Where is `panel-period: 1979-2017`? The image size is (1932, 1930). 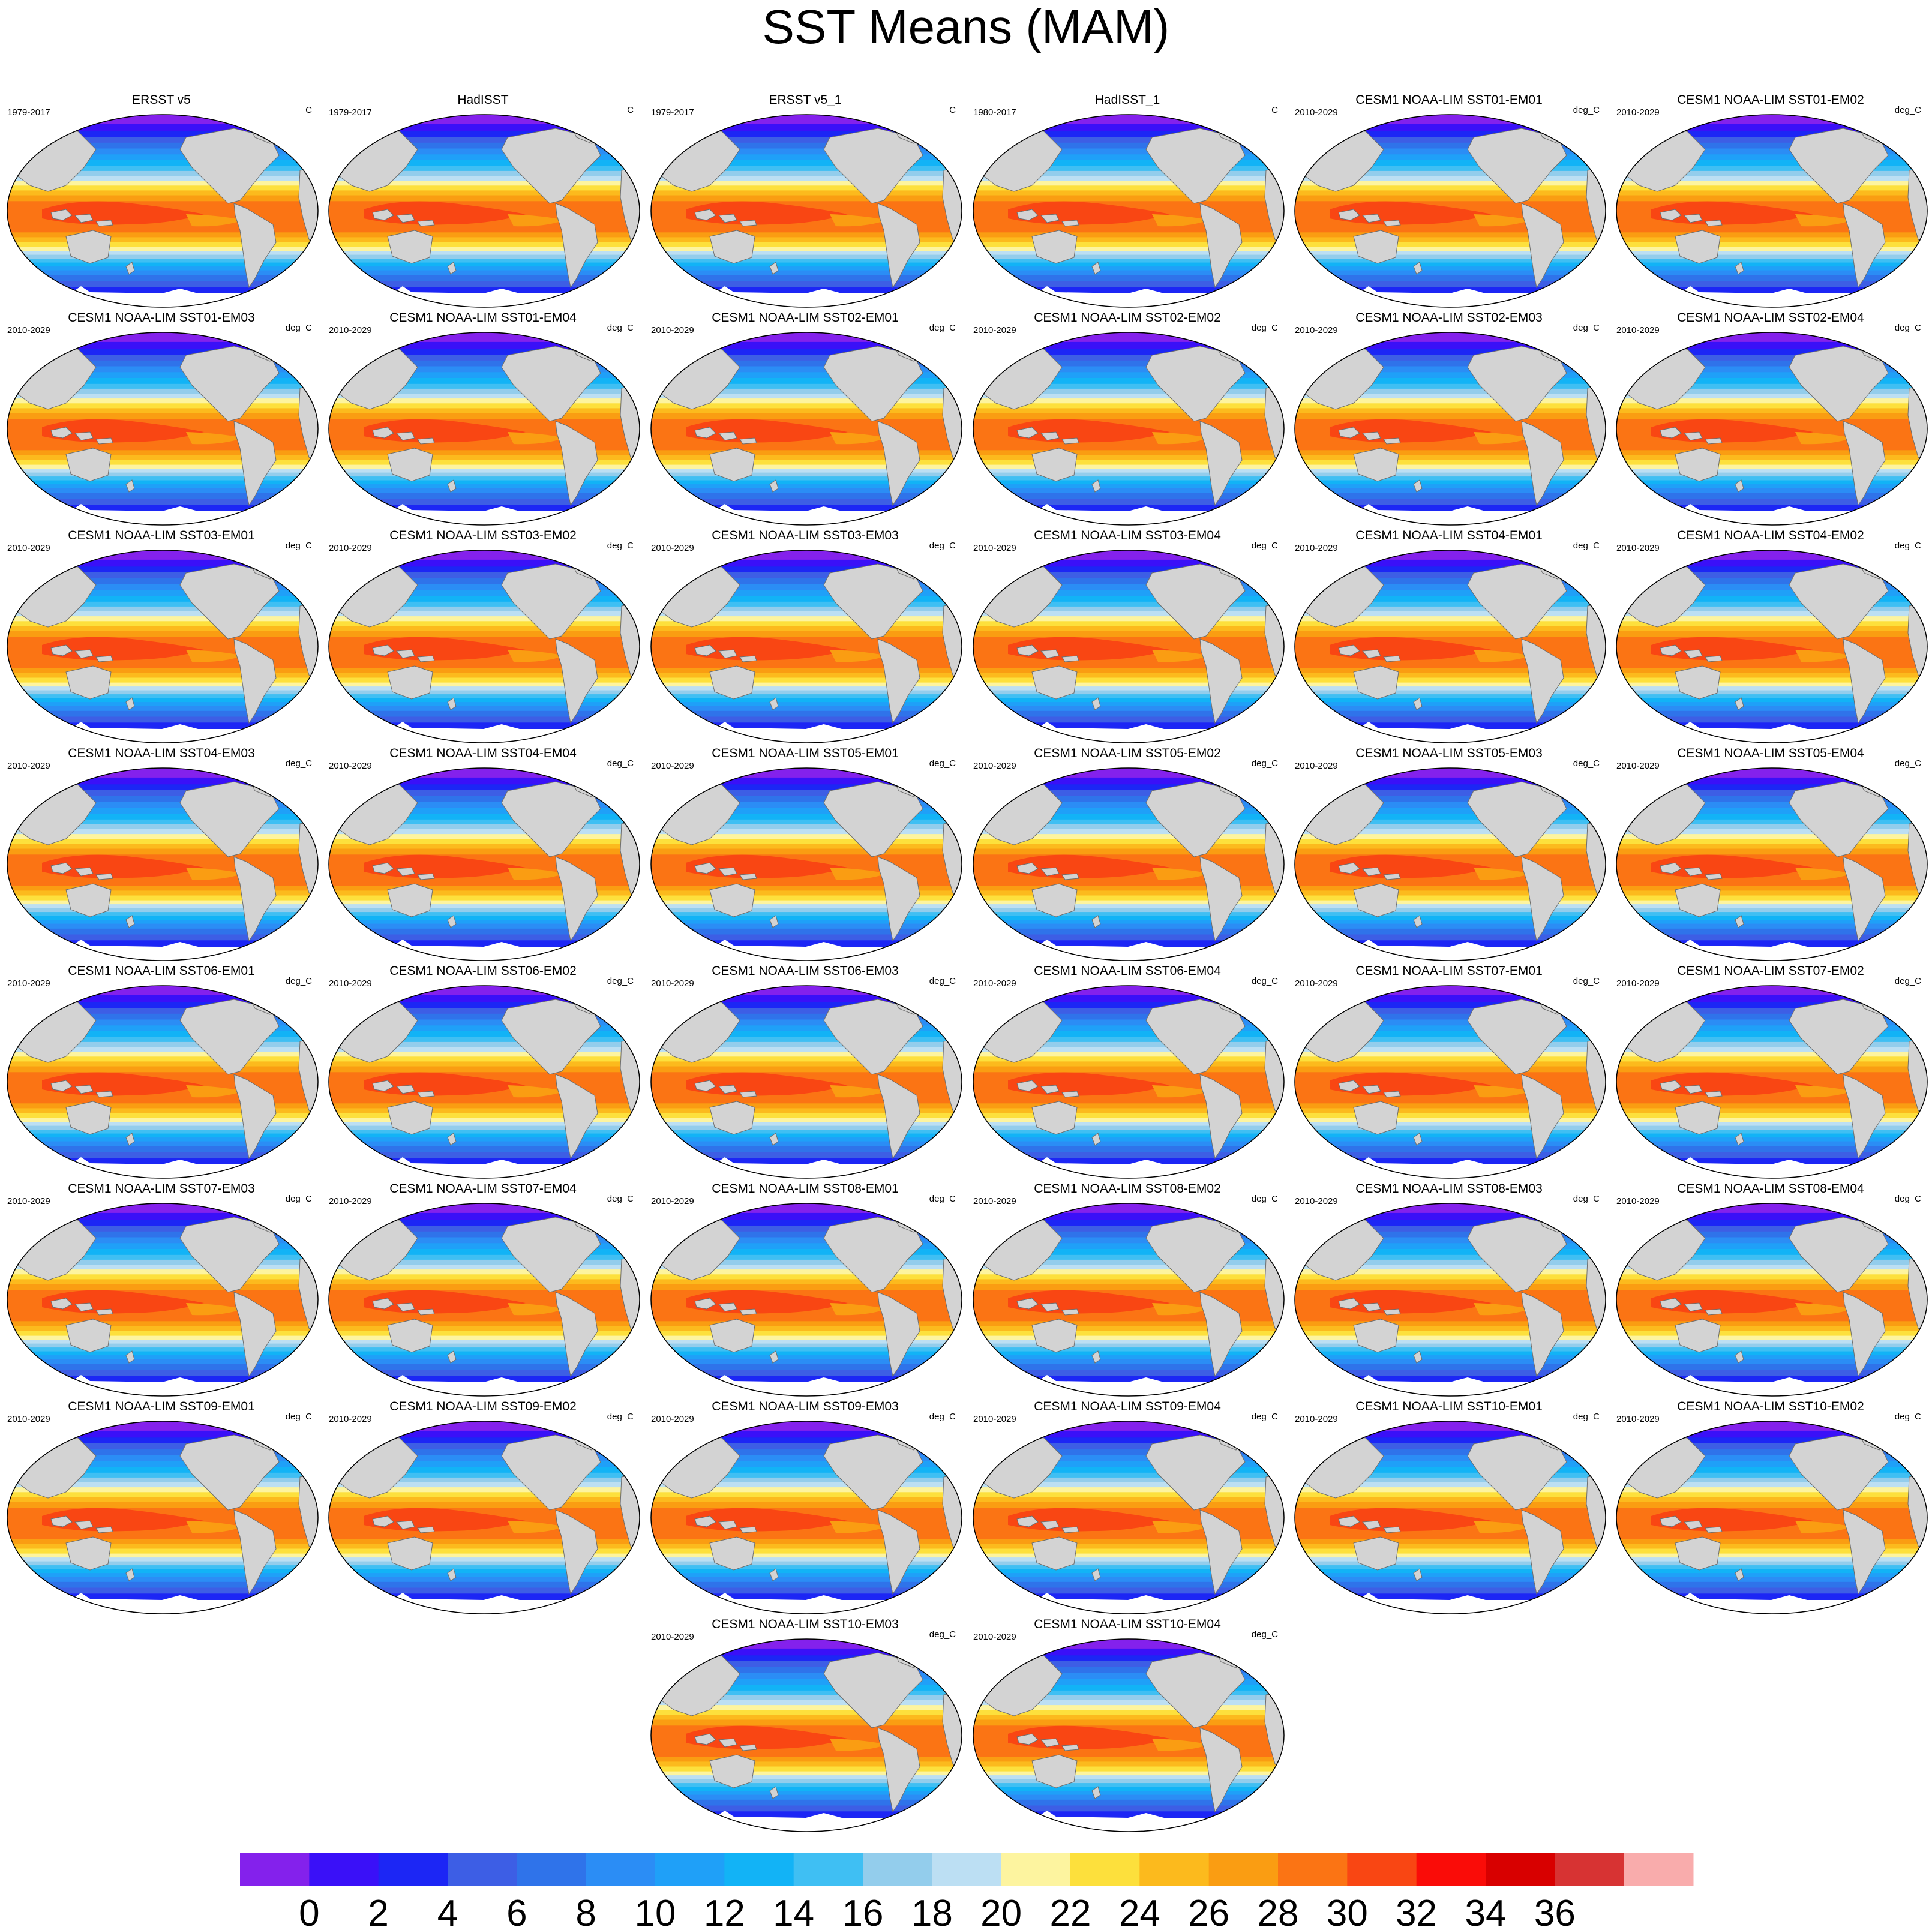 panel-period: 1979-2017 is located at coordinates (28, 112).